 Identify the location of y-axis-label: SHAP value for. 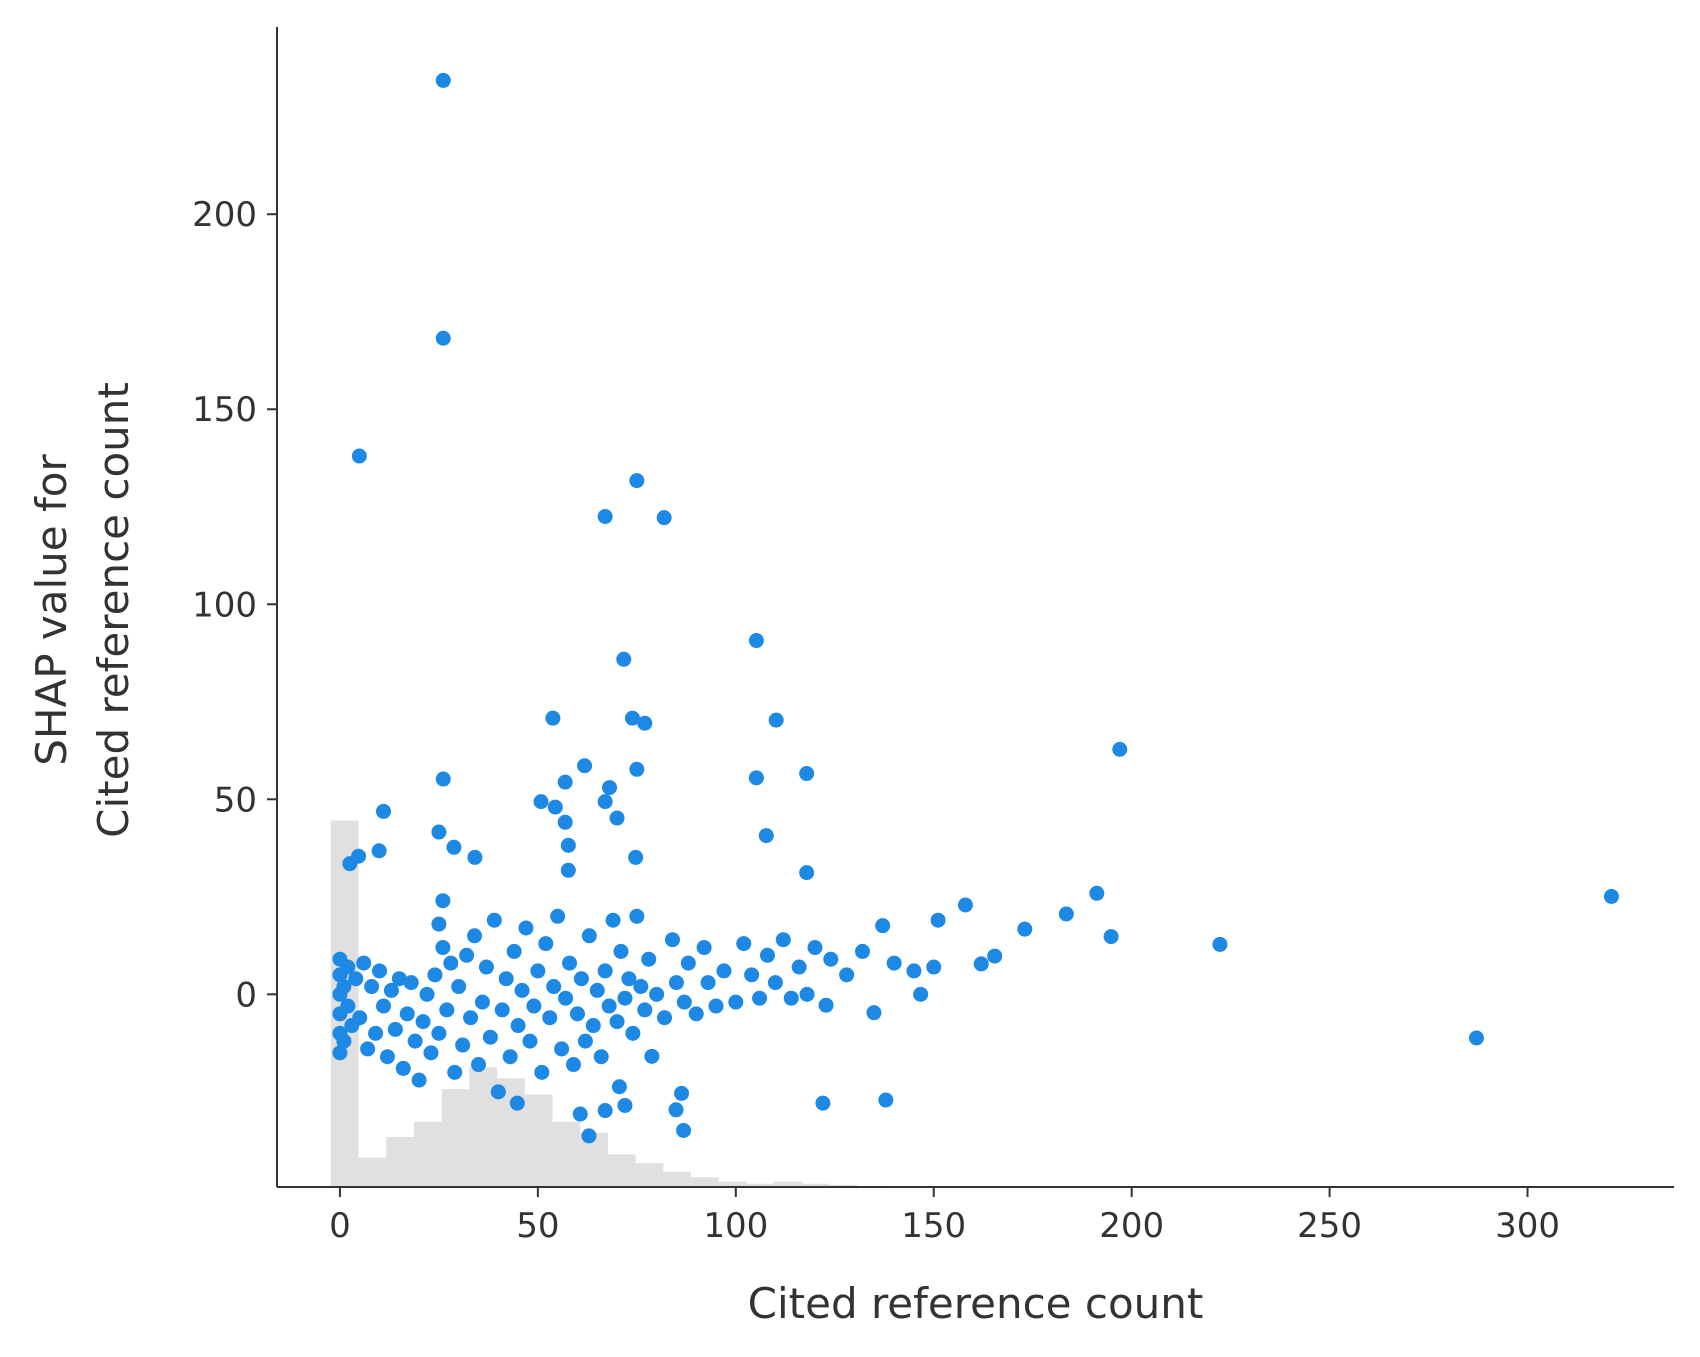
(51, 610).